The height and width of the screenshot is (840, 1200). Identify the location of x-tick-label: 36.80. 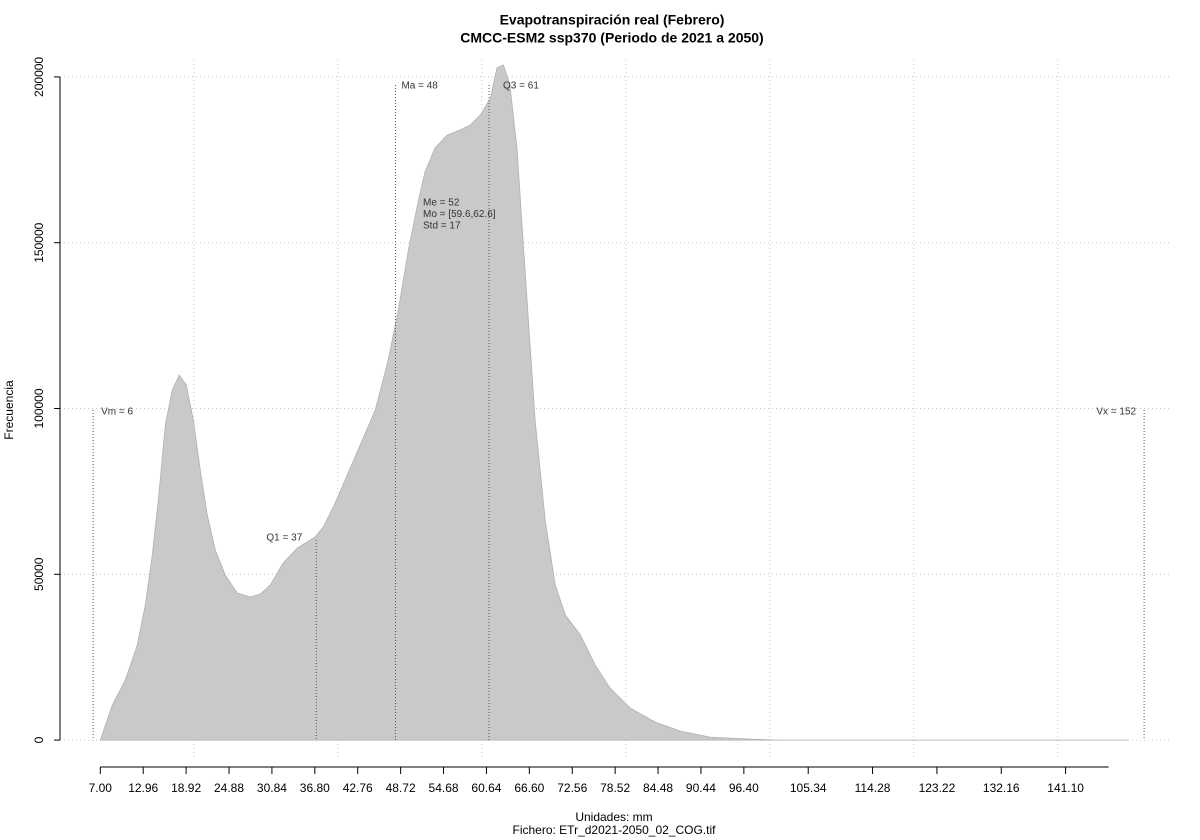
(315, 788).